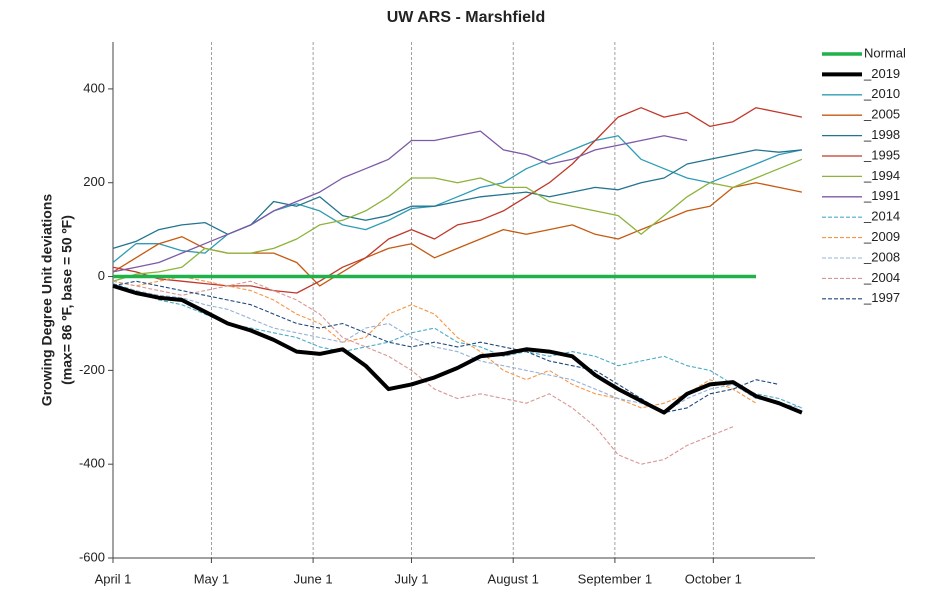 The image size is (937, 598). Describe the element at coordinates (881, 93) in the screenshot. I see `legend-label: _2010` at that location.